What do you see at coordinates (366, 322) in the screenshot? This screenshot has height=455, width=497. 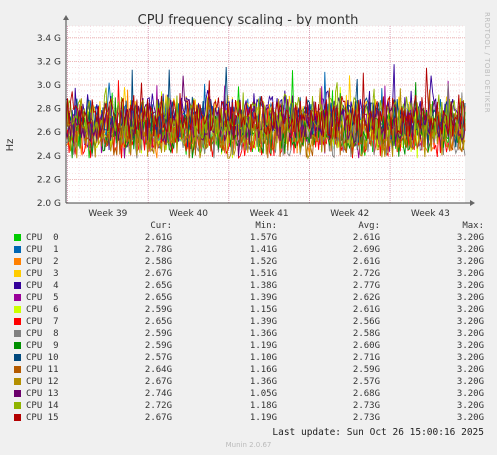 I see `legend-avg: 2.56G` at bounding box center [366, 322].